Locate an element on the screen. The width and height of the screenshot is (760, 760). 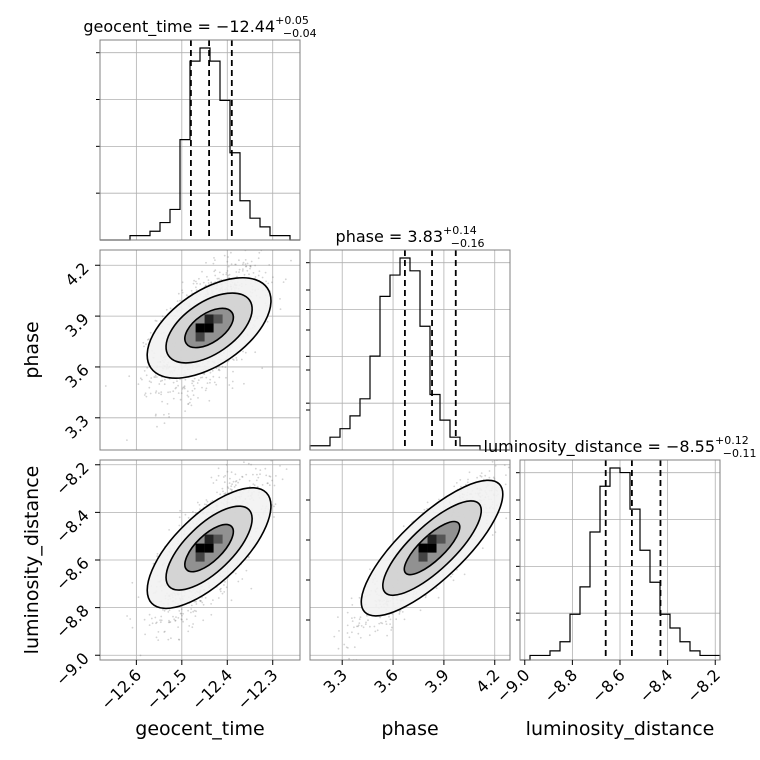
axes-frame is located at coordinates (200, 140).